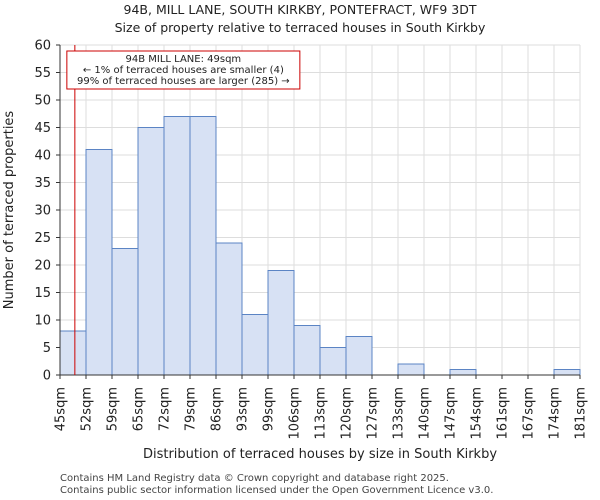  I want to click on x-tick-label: 167sqm, so click(529, 413).